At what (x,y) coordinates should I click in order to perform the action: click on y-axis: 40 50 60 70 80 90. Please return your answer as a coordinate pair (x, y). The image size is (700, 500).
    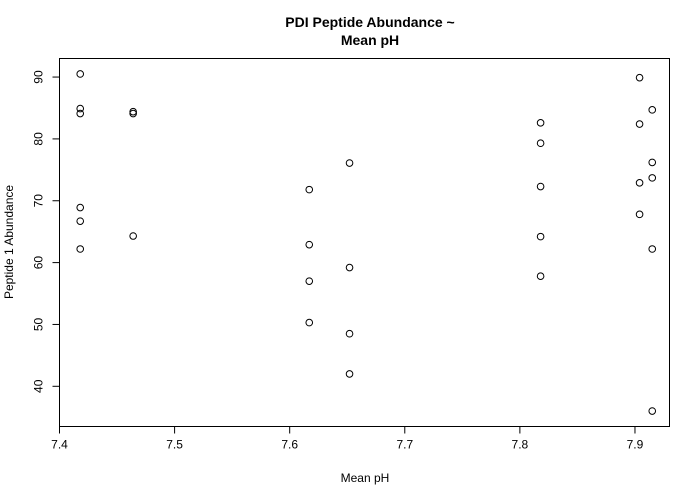
    Looking at the image, I should click on (46, 231).